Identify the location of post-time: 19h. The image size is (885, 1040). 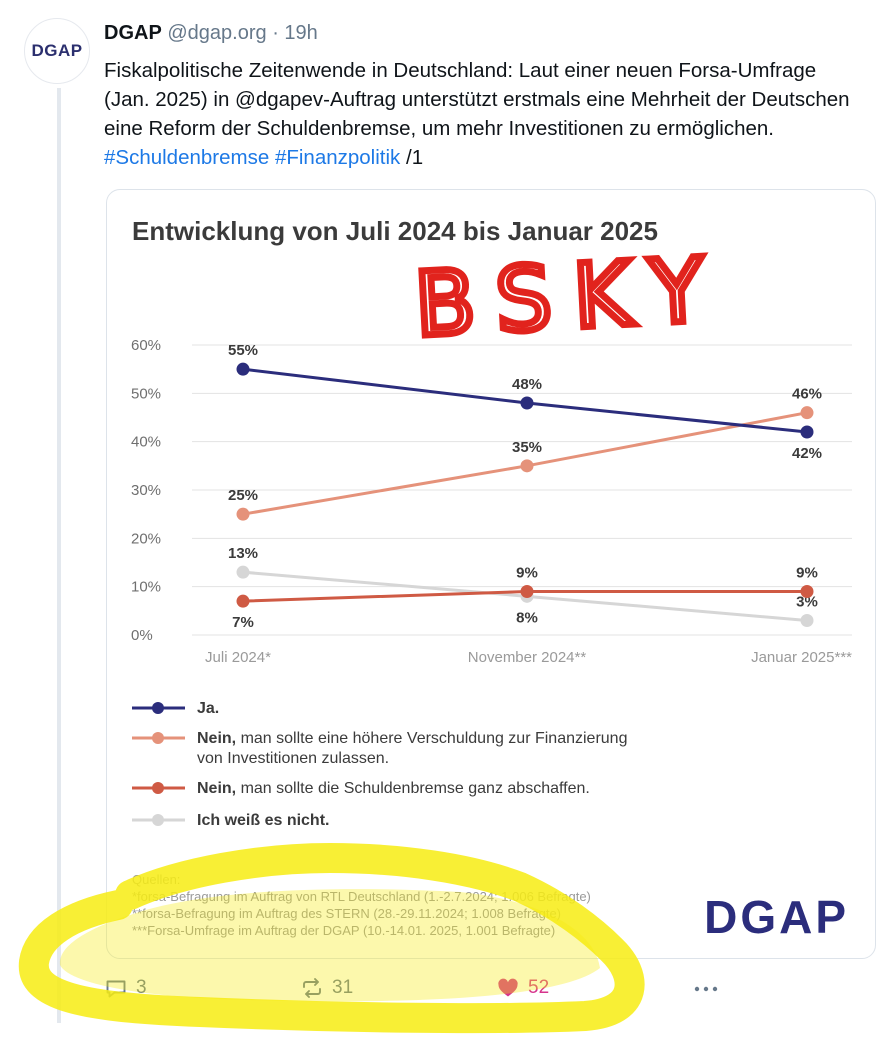
(301, 33).